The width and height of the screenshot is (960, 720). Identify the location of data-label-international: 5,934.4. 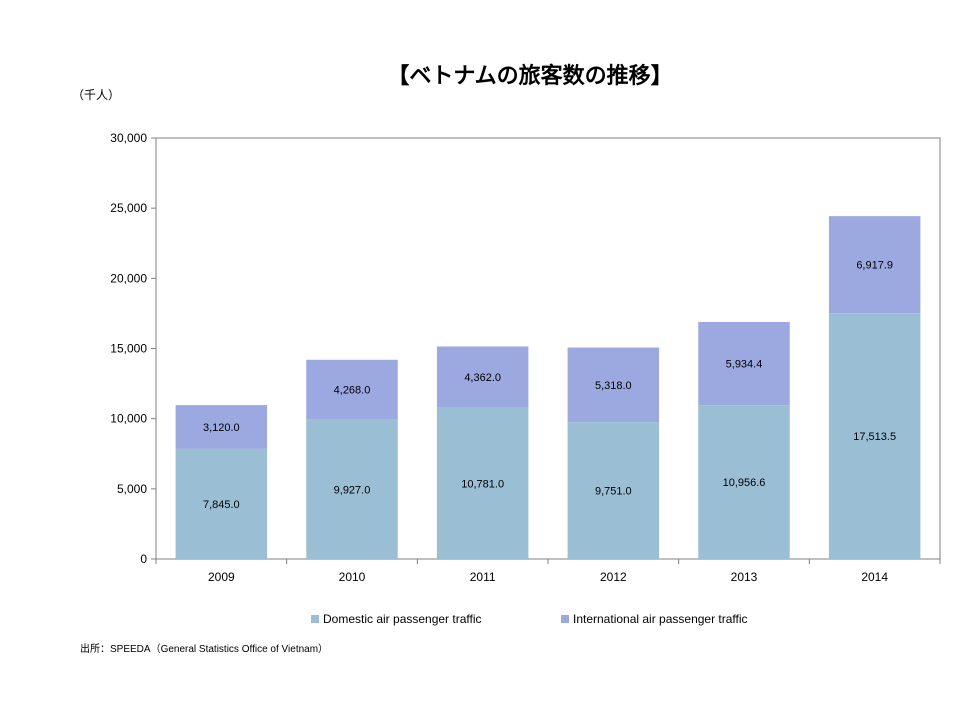
(744, 365).